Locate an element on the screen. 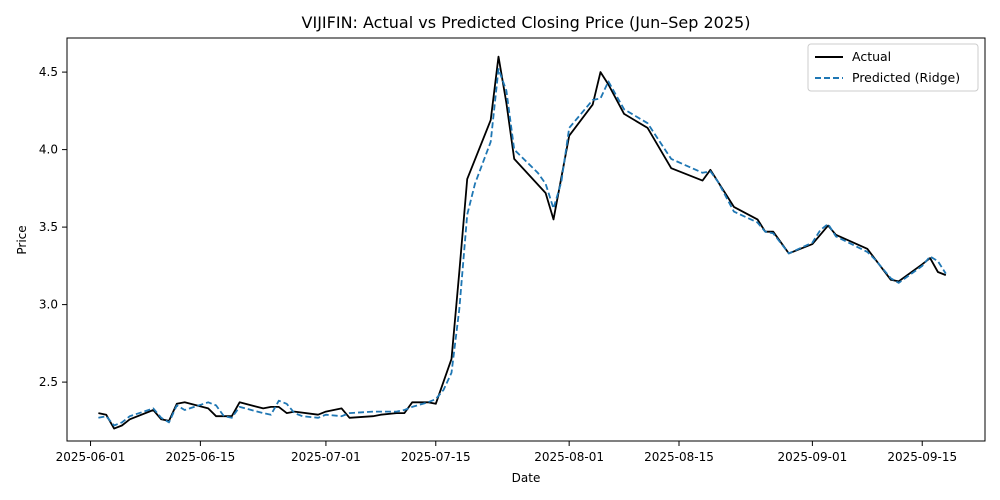  legend: Actual Predicted (Ridge) is located at coordinates (893, 67).